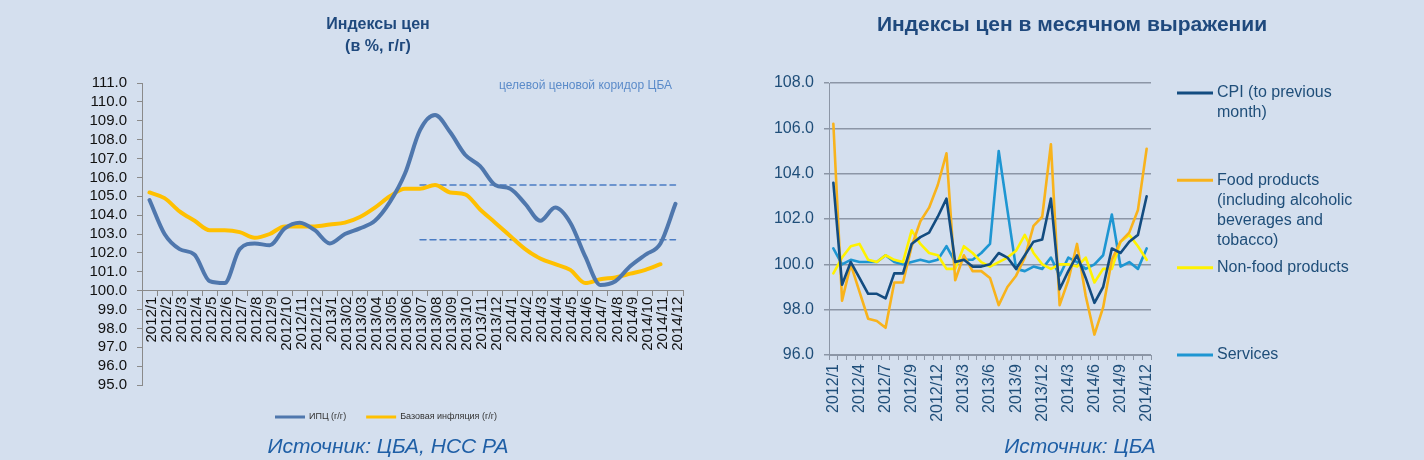 This screenshot has height=460, width=1424. Describe the element at coordinates (421, 323) in the screenshot. I see `x-tick-label: 2013/07` at that location.